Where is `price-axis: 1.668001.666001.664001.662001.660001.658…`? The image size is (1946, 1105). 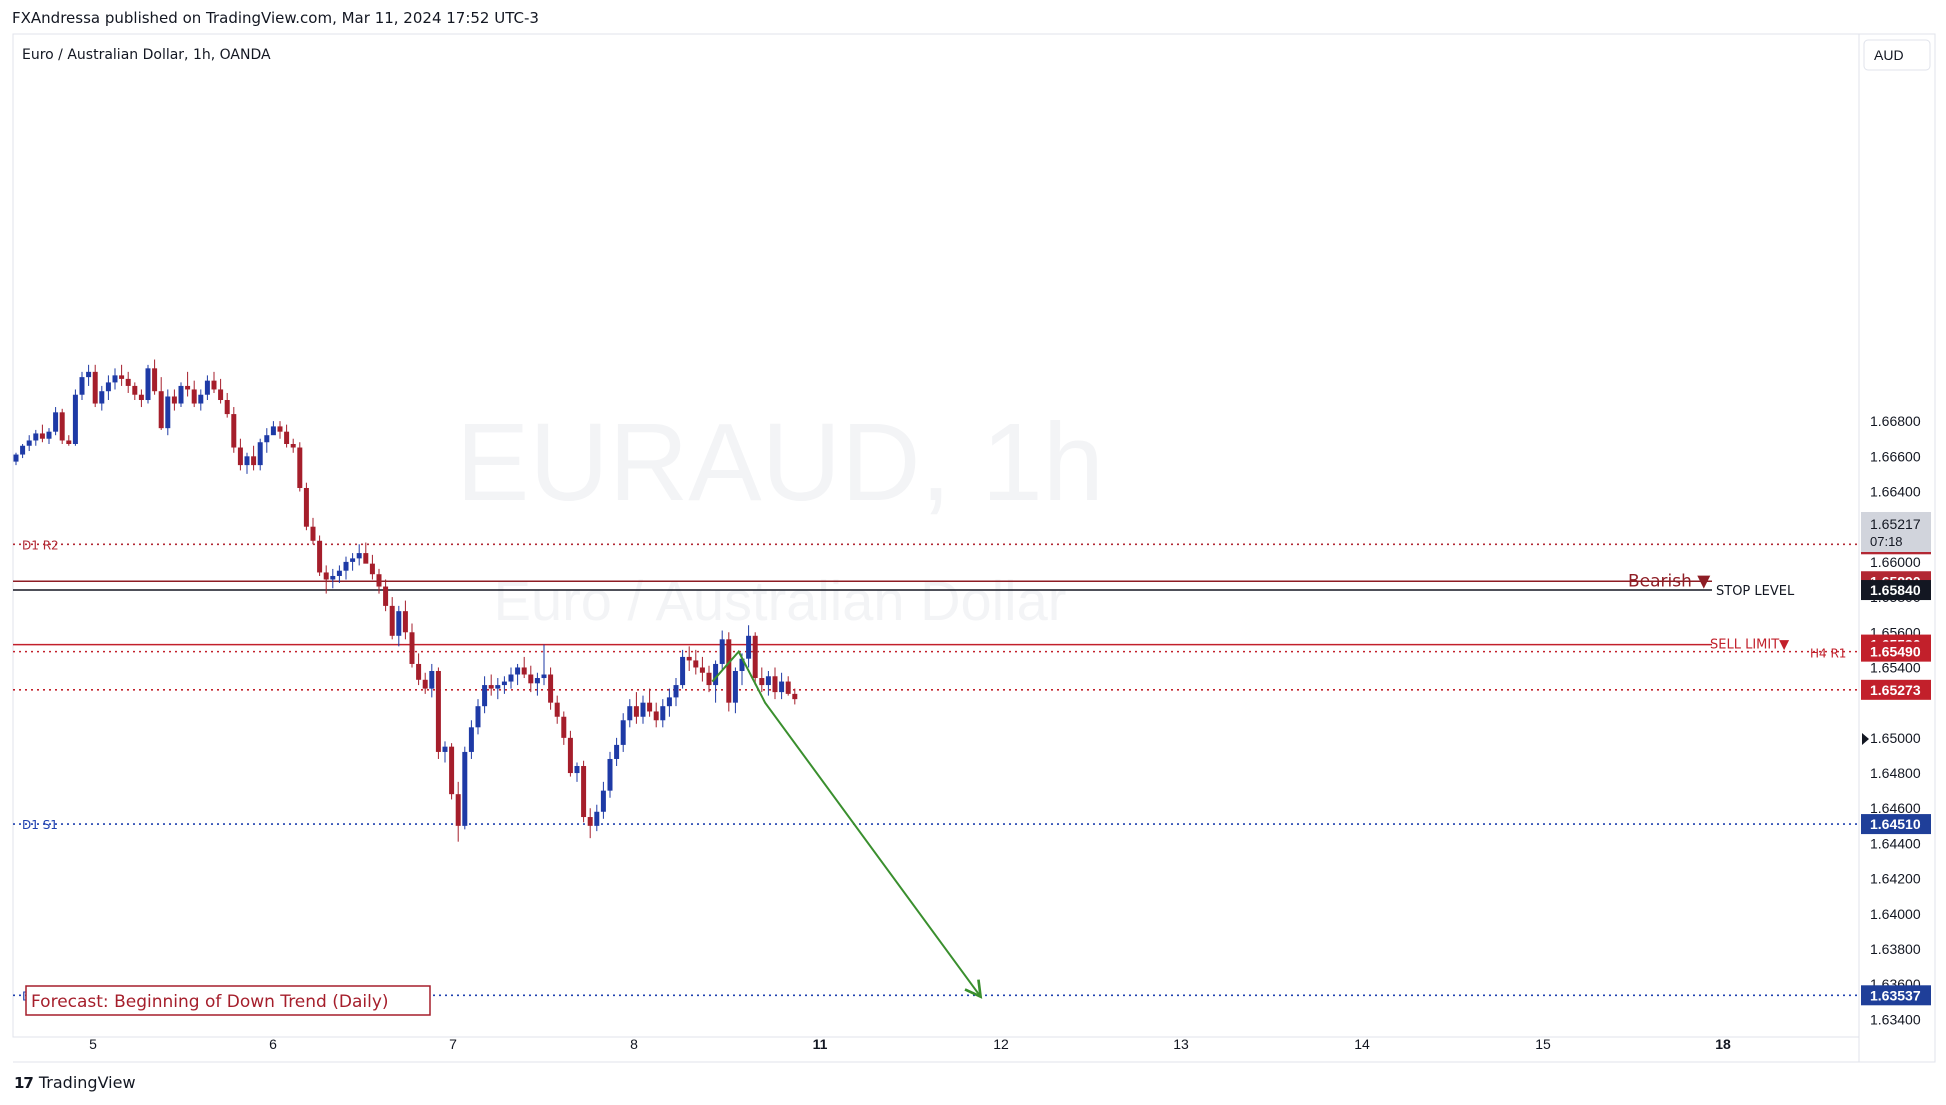 price-axis: 1.668001.666001.664001.662001.660001.658… is located at coordinates (1895, 720).